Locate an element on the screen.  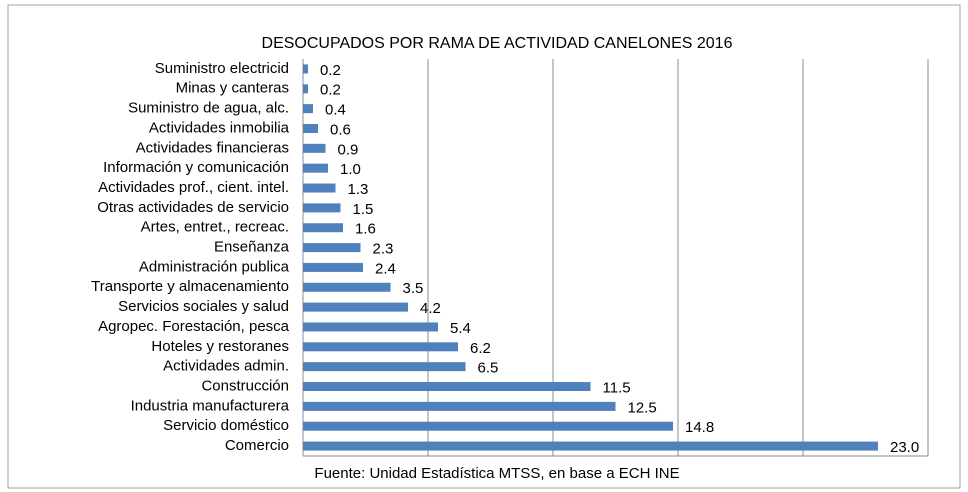
y-tick-label: Actividades financieras is located at coordinates (212, 147).